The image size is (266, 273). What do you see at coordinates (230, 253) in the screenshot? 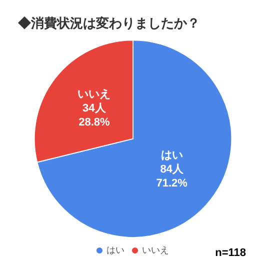
I see `text: n=118` at bounding box center [230, 253].